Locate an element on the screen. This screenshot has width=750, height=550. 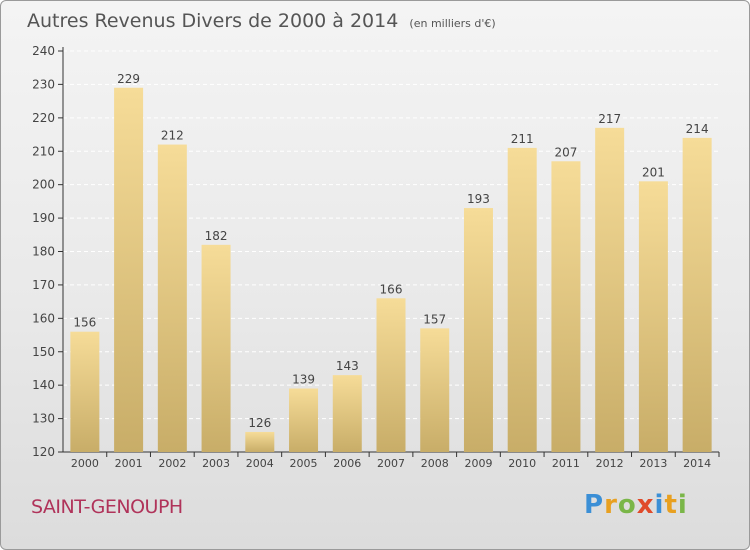
y-tick-label: 140 is located at coordinates (43, 385).